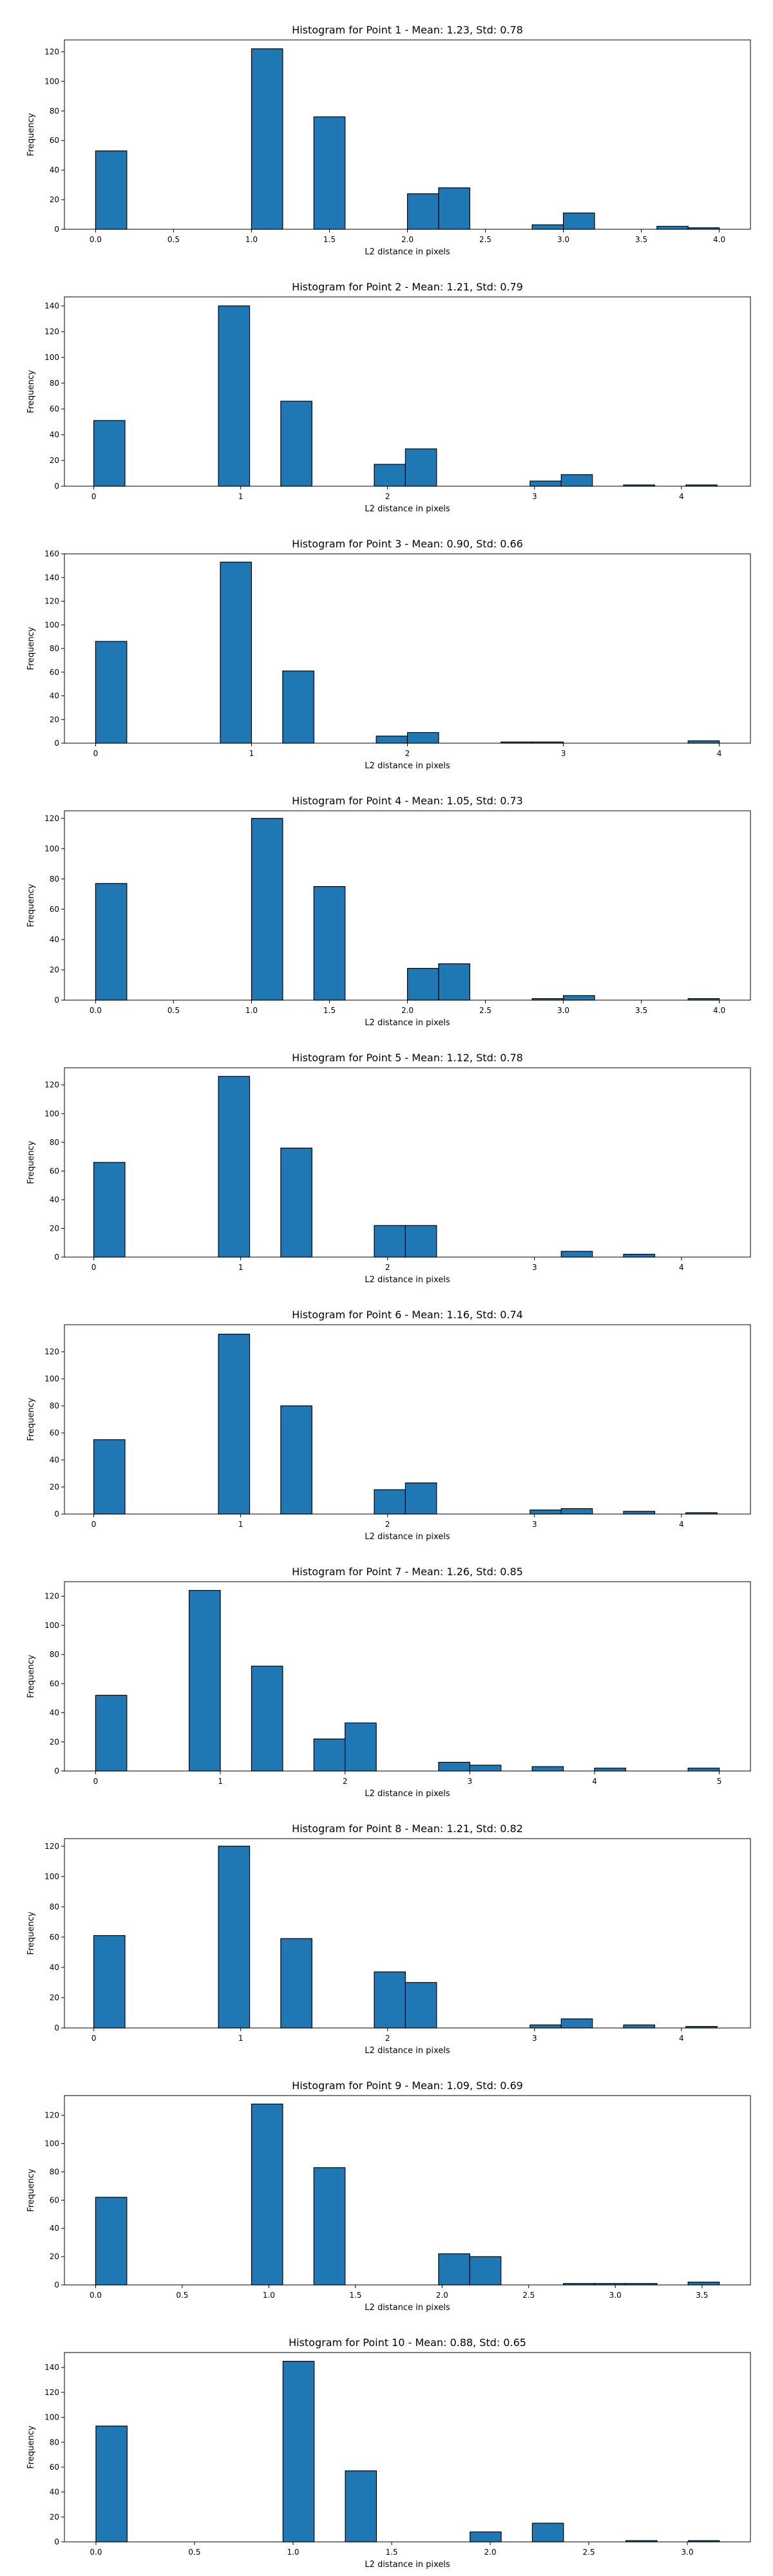 The image size is (773, 2576). What do you see at coordinates (52, 2367) in the screenshot?
I see `y-tick-label: 140` at bounding box center [52, 2367].